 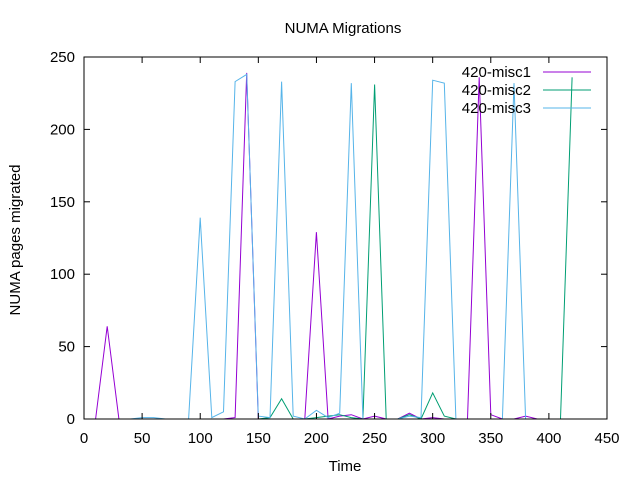 I want to click on y-tick-label: 250, so click(x=62, y=57).